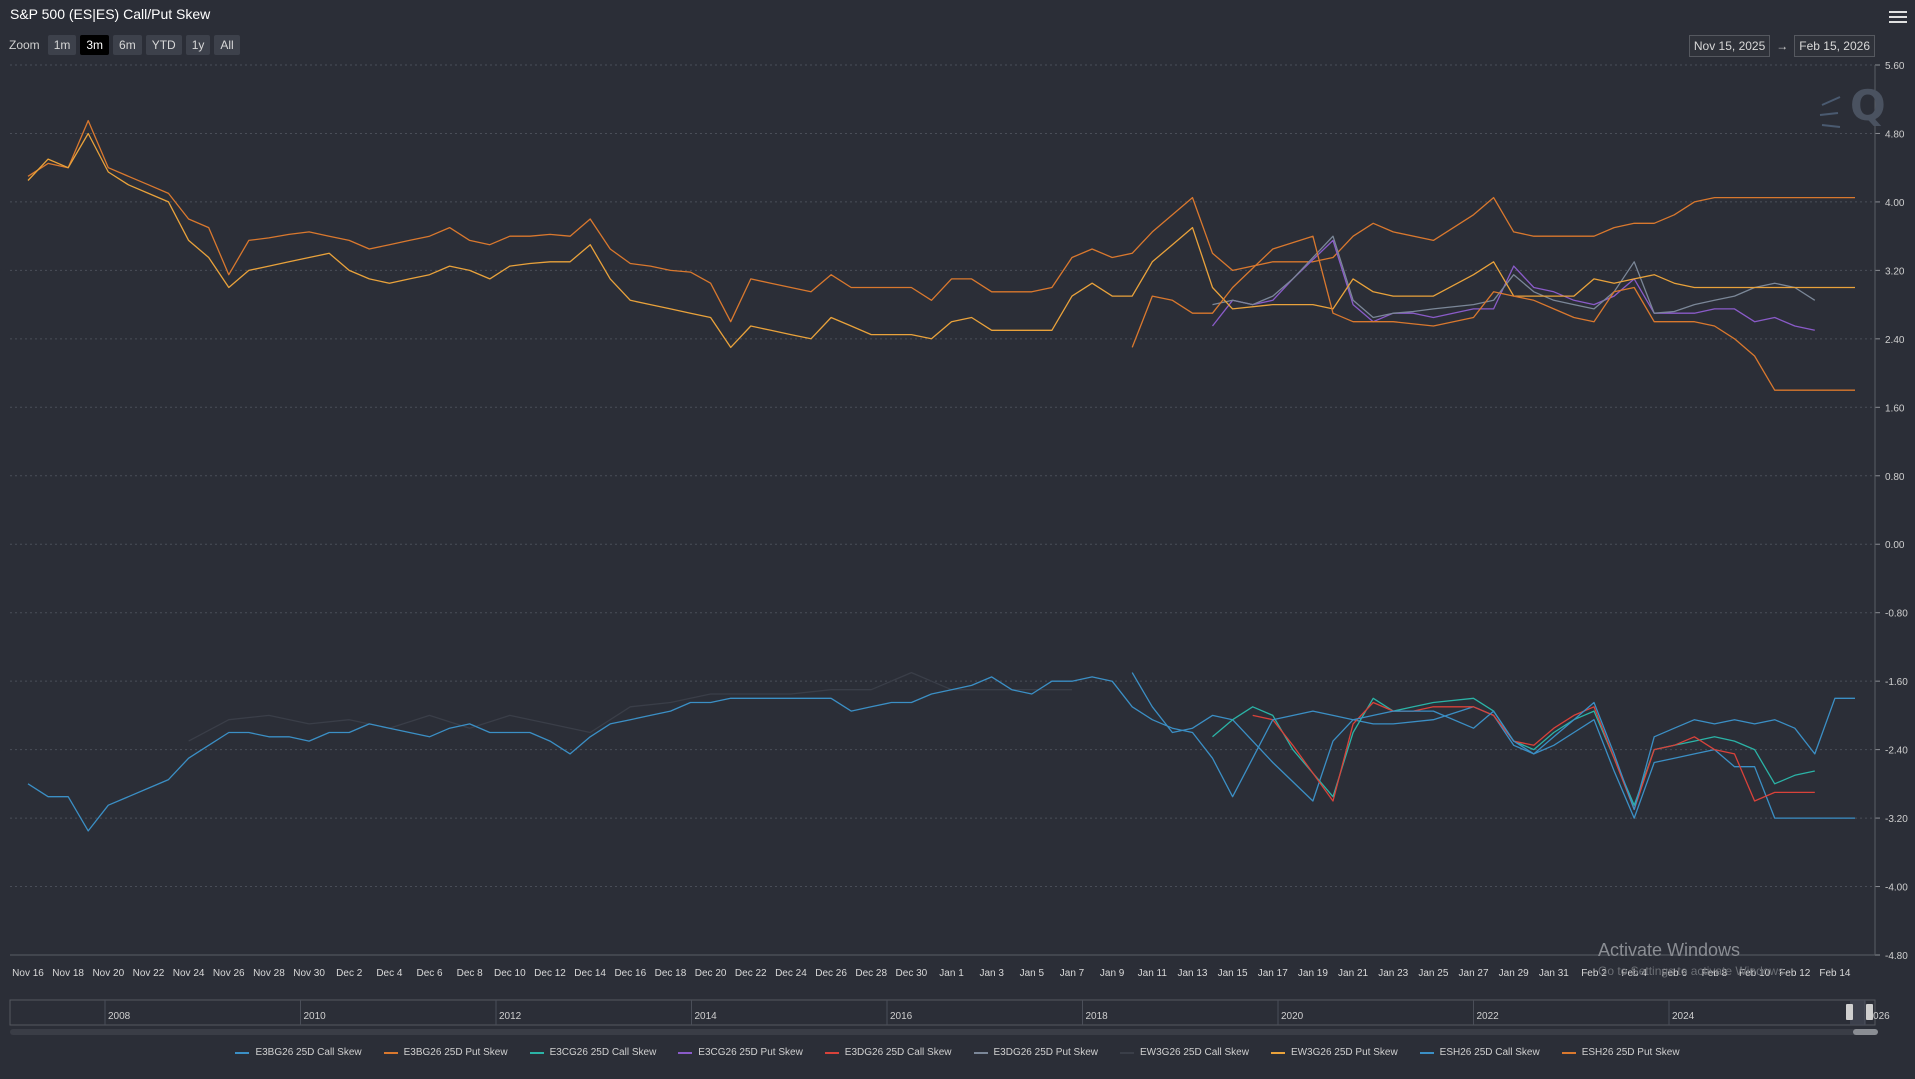  What do you see at coordinates (942, 1012) in the screenshot?
I see `navigator-frame` at bounding box center [942, 1012].